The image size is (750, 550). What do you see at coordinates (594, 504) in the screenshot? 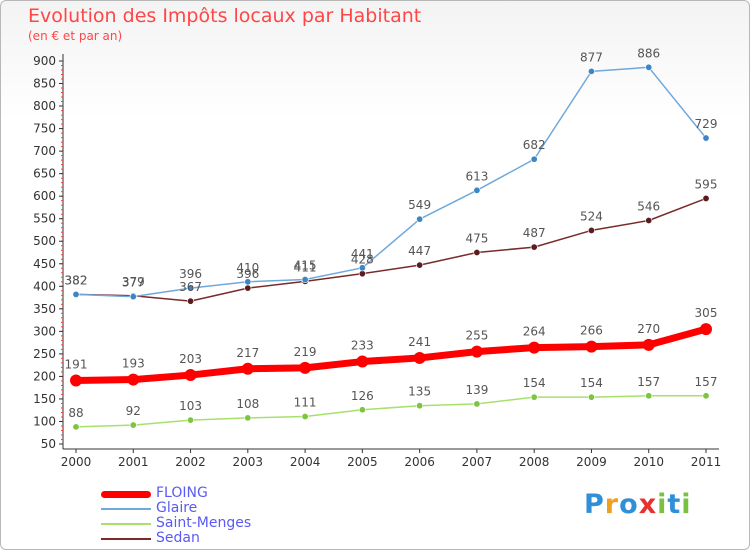
I see `logo-letter: P` at bounding box center [594, 504].